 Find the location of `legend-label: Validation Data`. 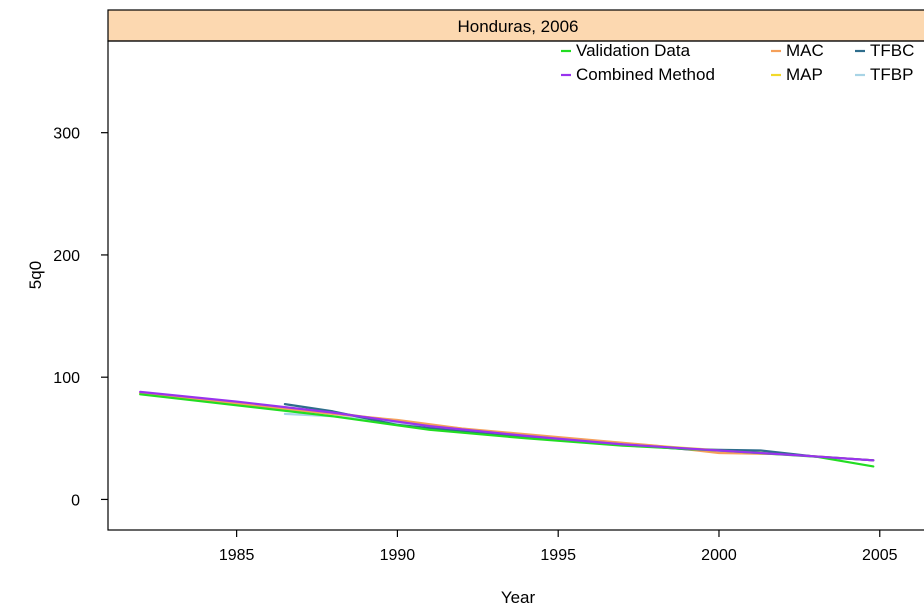

legend-label: Validation Data is located at coordinates (633, 50).